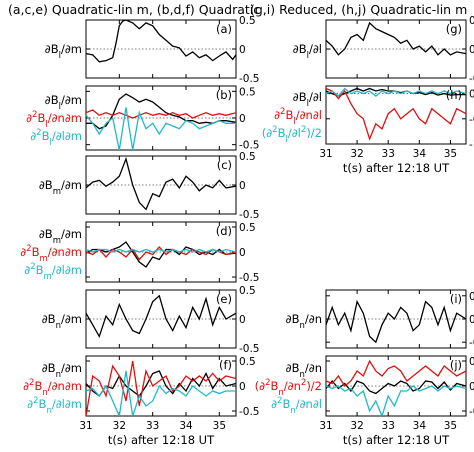 The width and height of the screenshot is (474, 452). What do you see at coordinates (471, 145) in the screenshot?
I see `y-tick-label: -1` at bounding box center [471, 145].